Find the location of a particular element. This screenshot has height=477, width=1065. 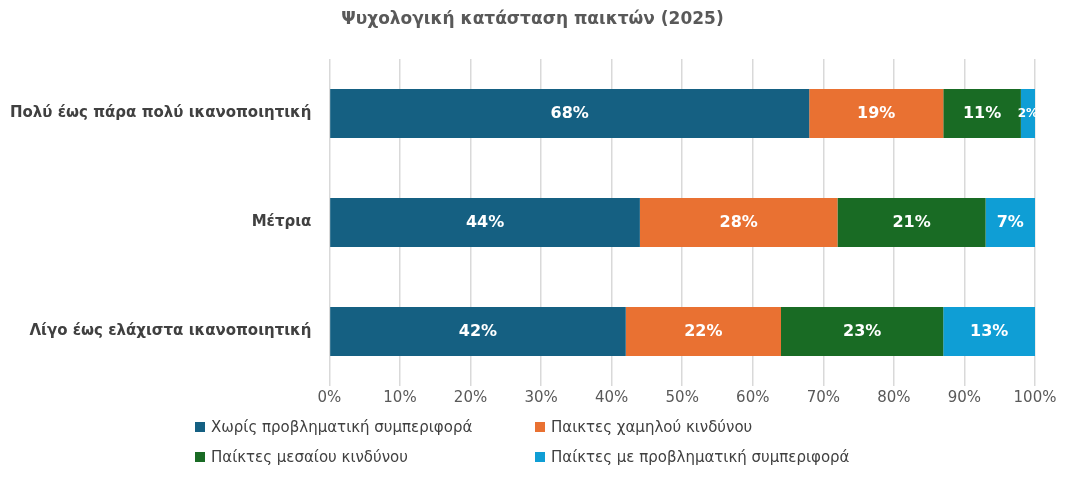

data-label: 44% is located at coordinates (485, 221).